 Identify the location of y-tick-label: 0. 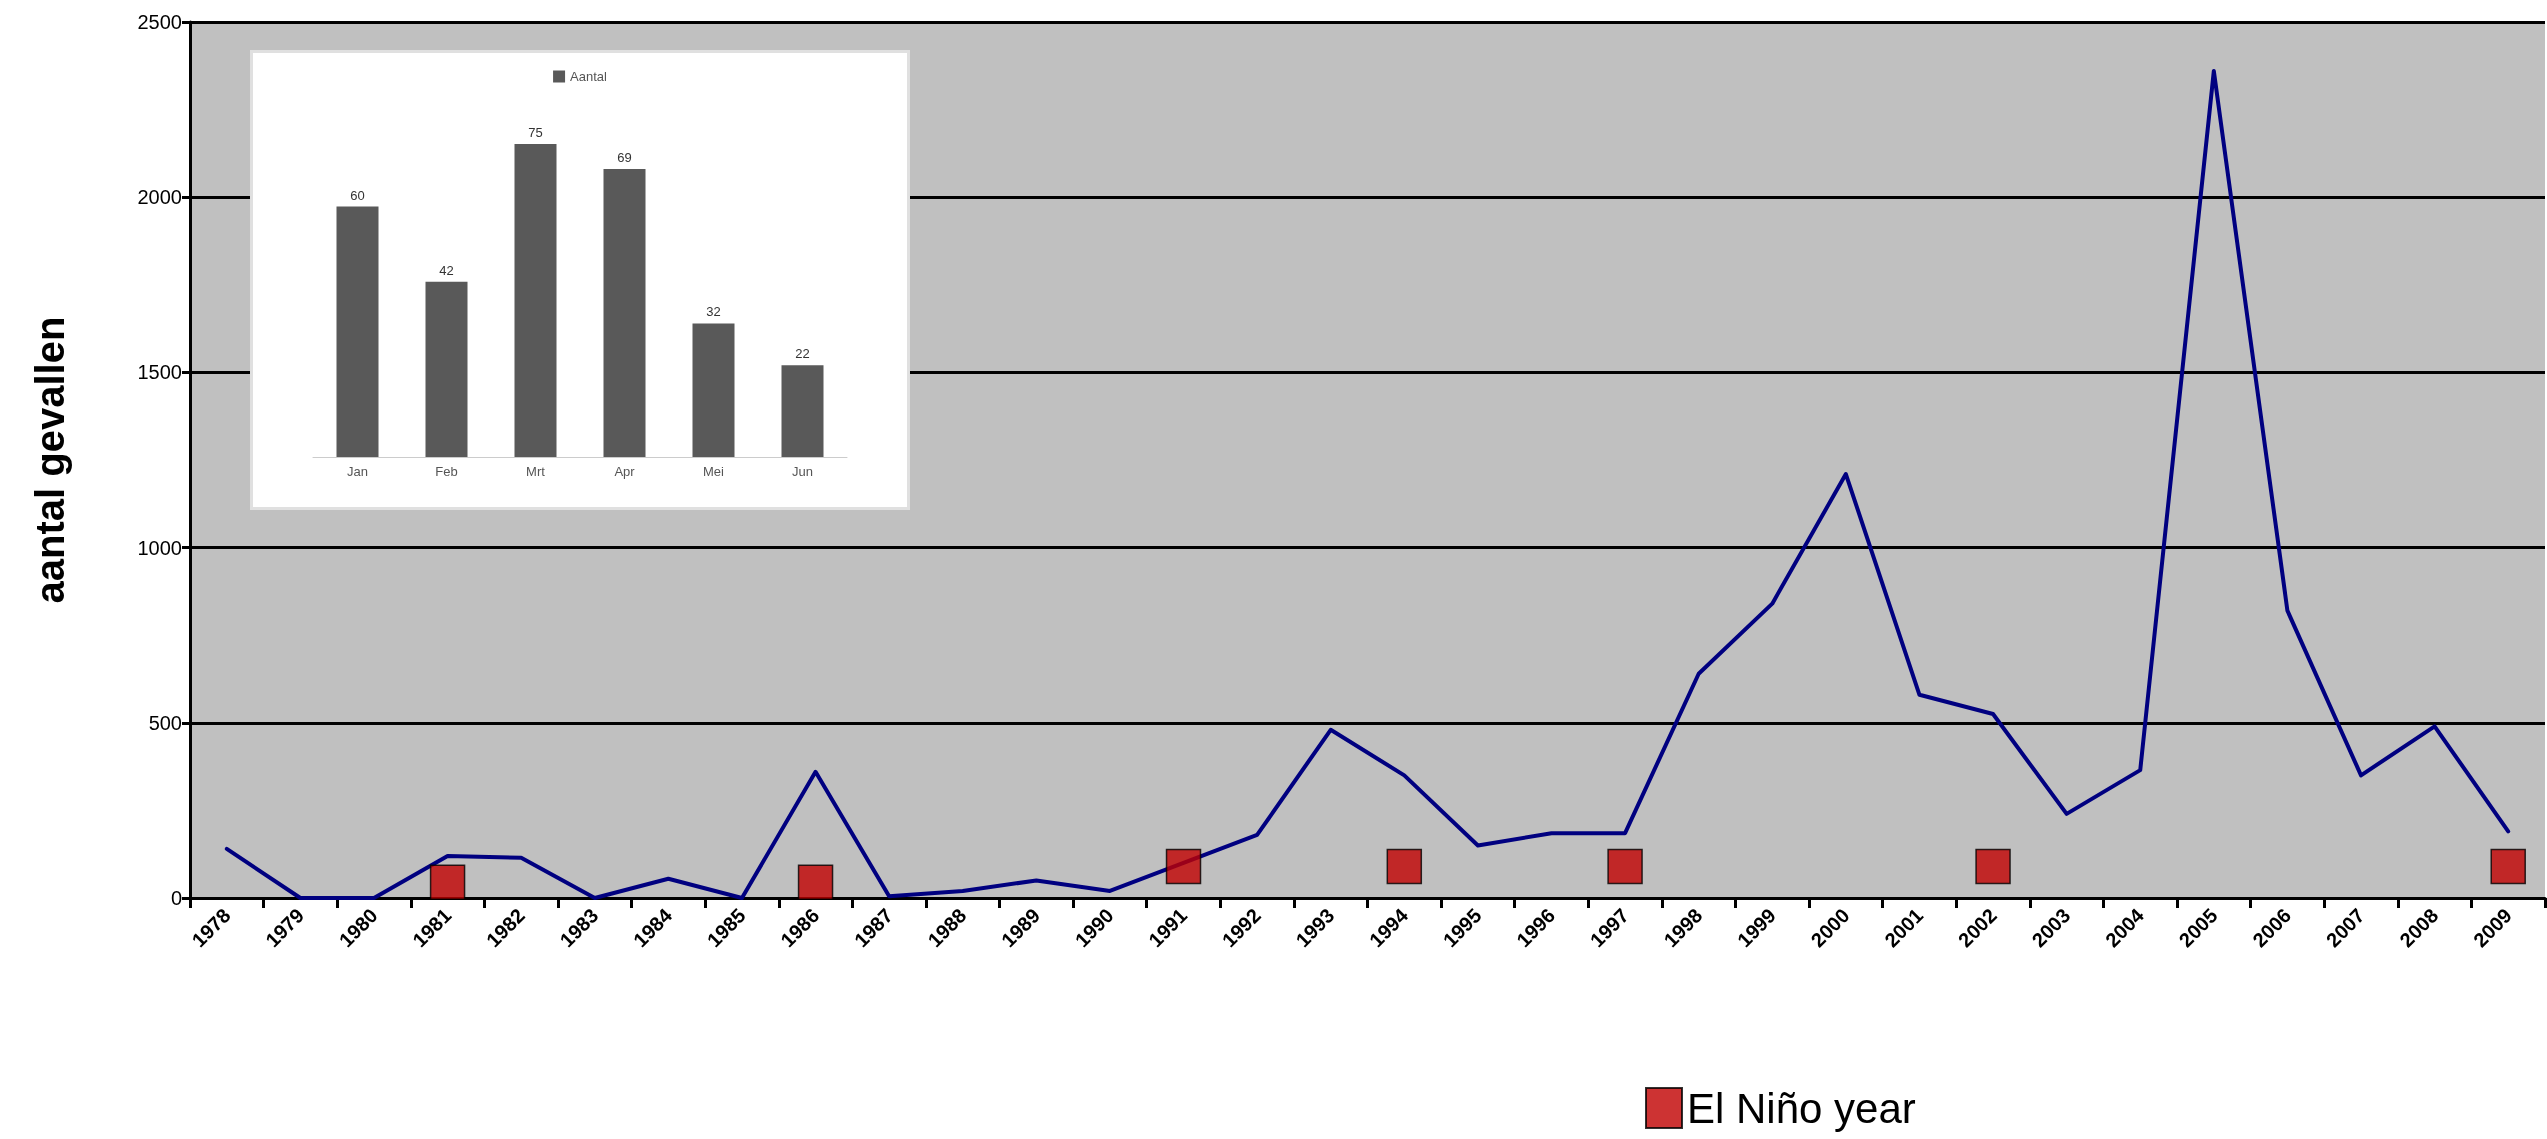
(176, 898).